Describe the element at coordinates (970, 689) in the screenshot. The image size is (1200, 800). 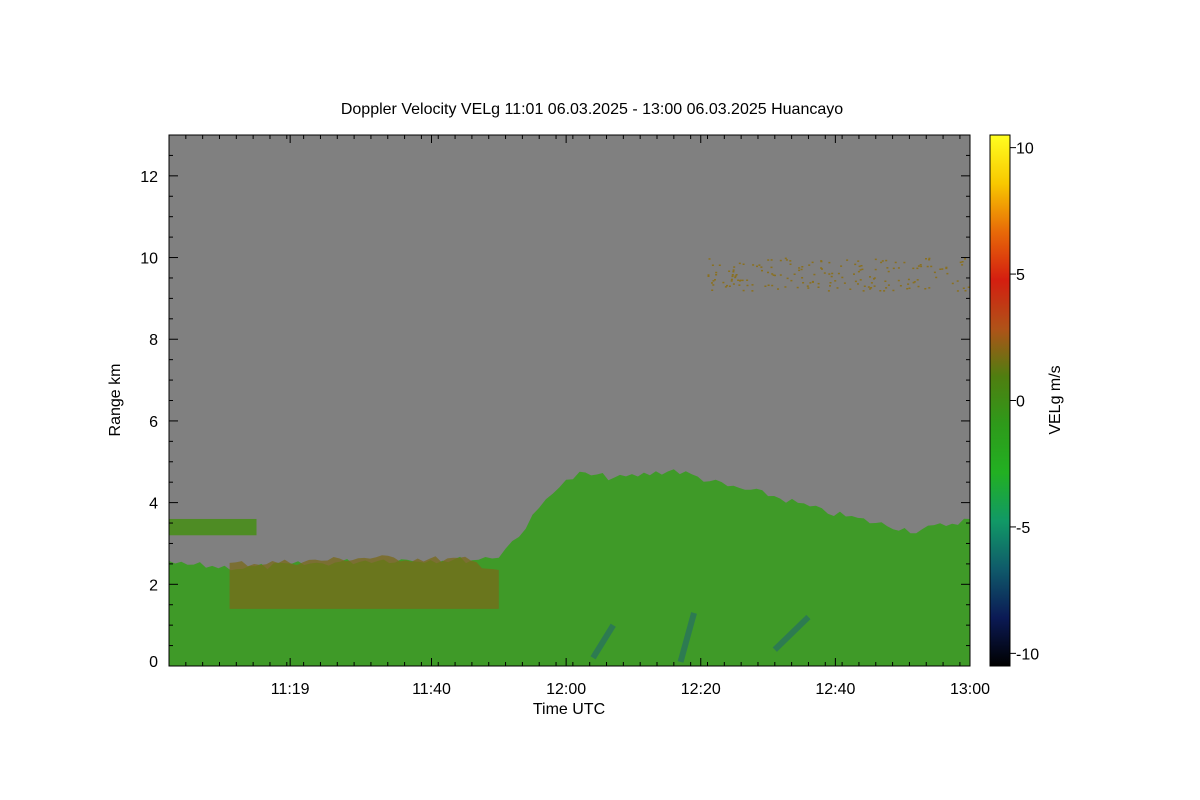
I see `x-tick-label: 13:00` at that location.